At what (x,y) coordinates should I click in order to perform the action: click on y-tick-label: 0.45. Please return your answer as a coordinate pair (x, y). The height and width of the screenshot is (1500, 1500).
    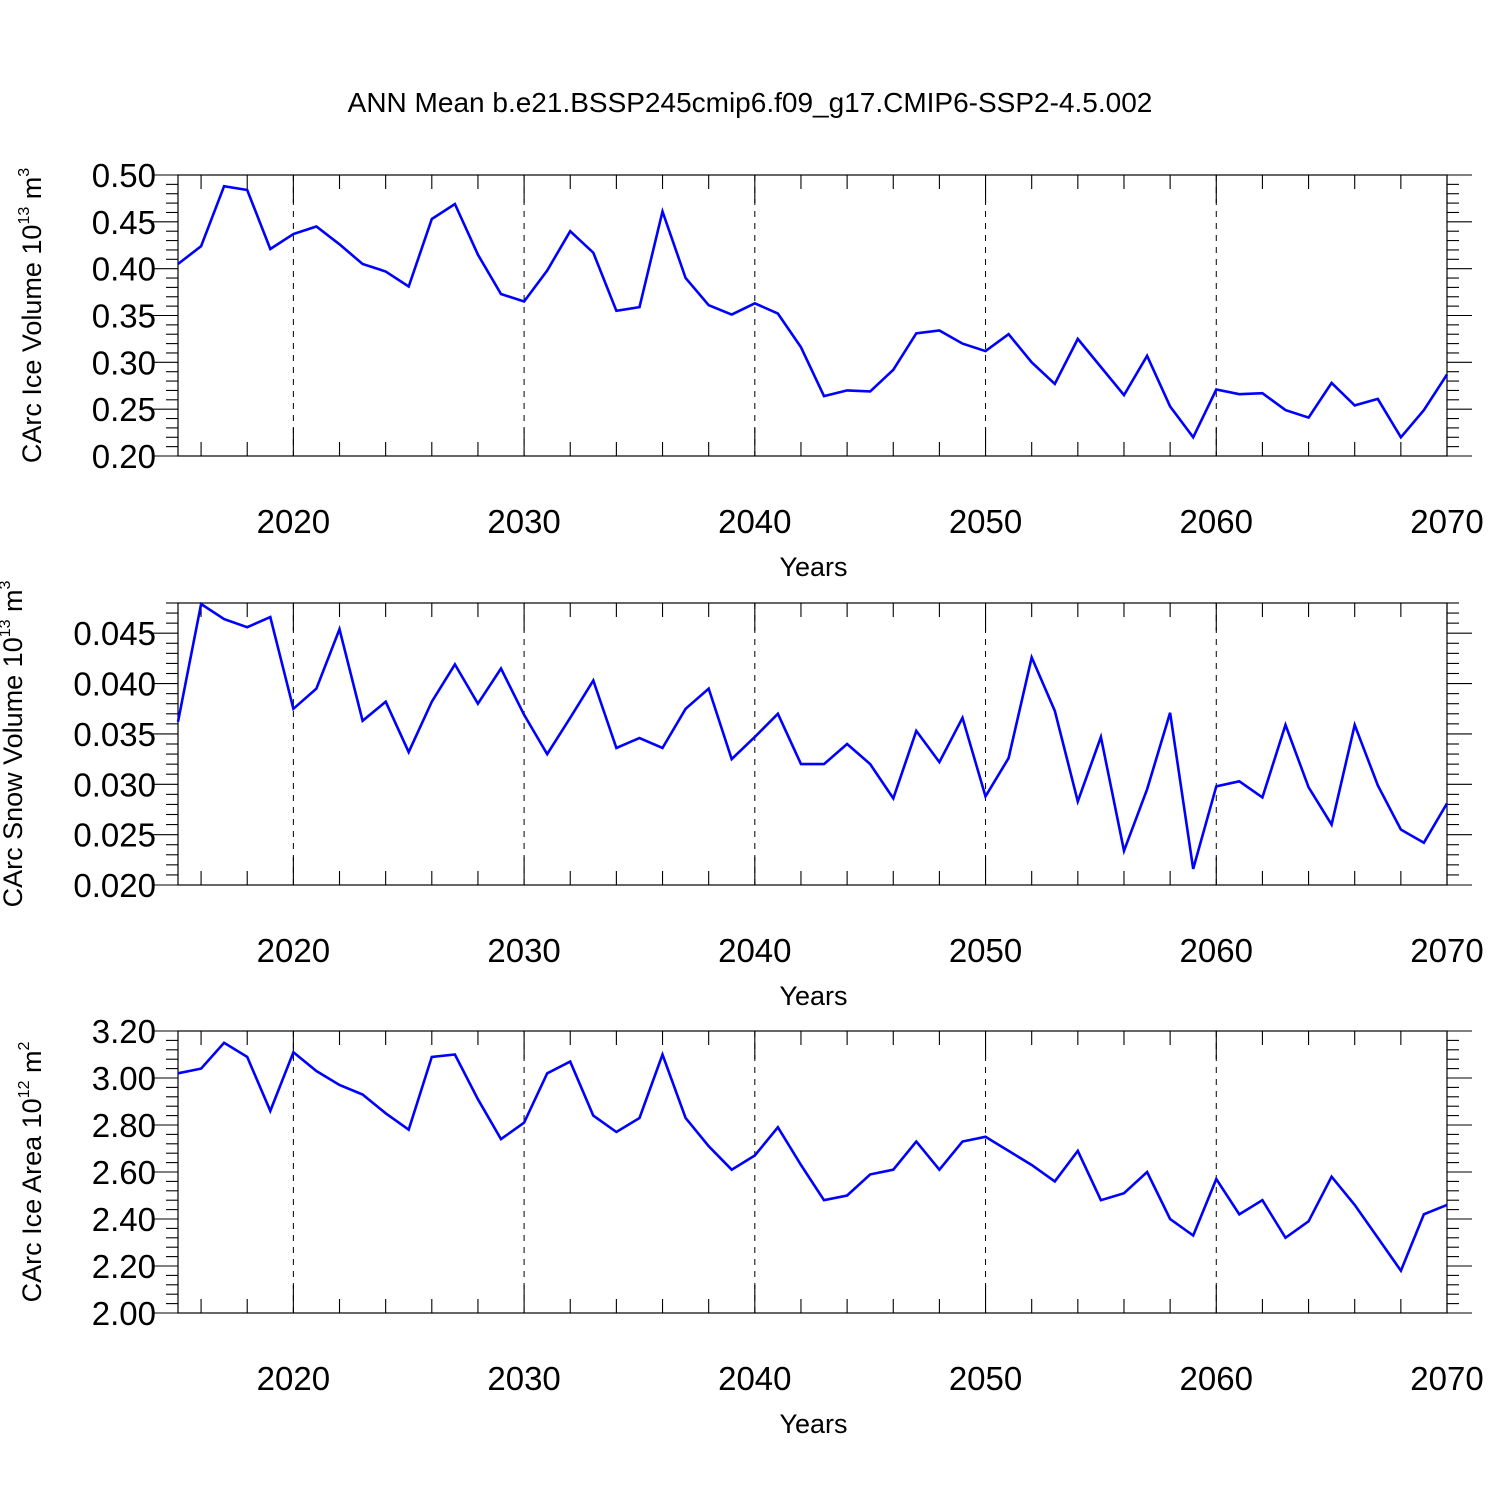
    Looking at the image, I should click on (124, 222).